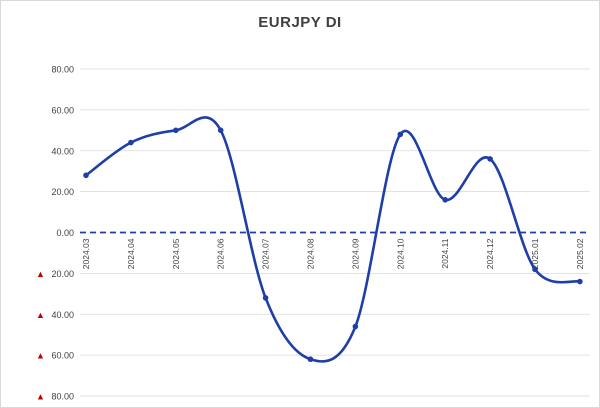 Image resolution: width=600 pixels, height=408 pixels. I want to click on x-tick-label: 2024.05, so click(176, 253).